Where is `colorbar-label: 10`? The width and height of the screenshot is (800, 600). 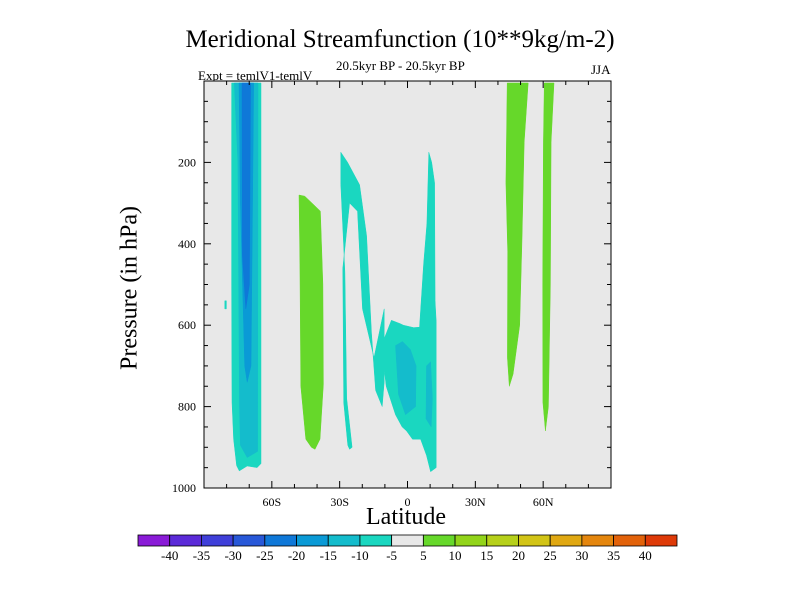 colorbar-label: 10 is located at coordinates (455, 555).